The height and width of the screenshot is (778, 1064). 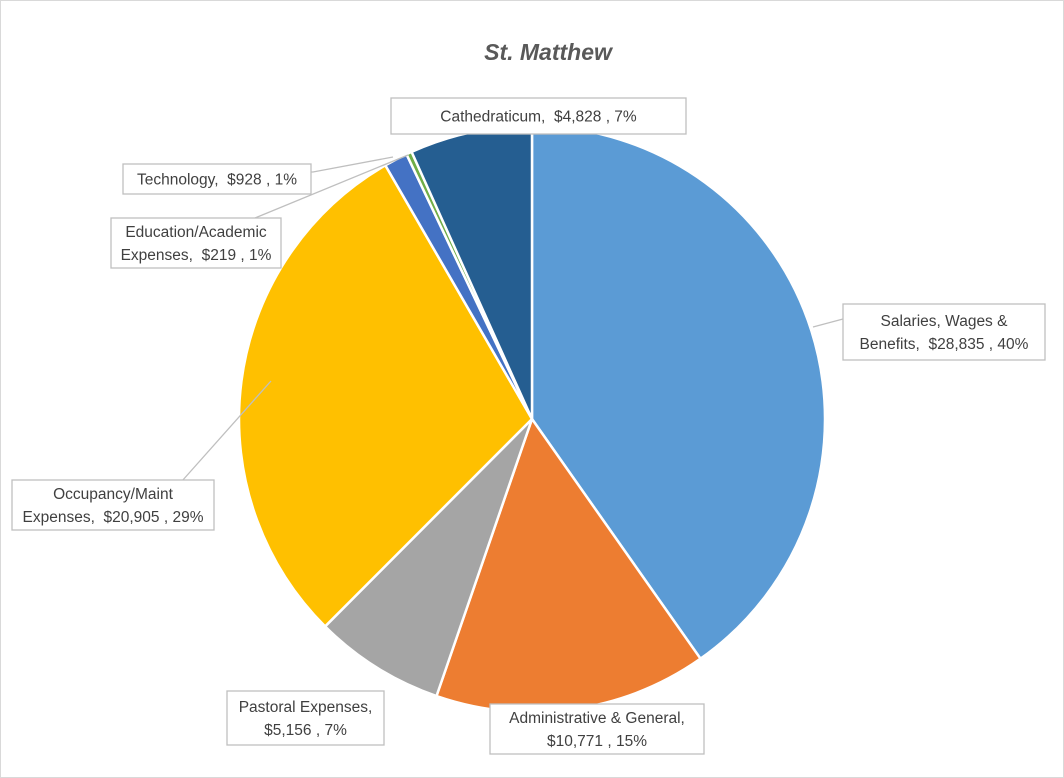 I want to click on data-label-text: Pastoral Expenses,, so click(x=306, y=707).